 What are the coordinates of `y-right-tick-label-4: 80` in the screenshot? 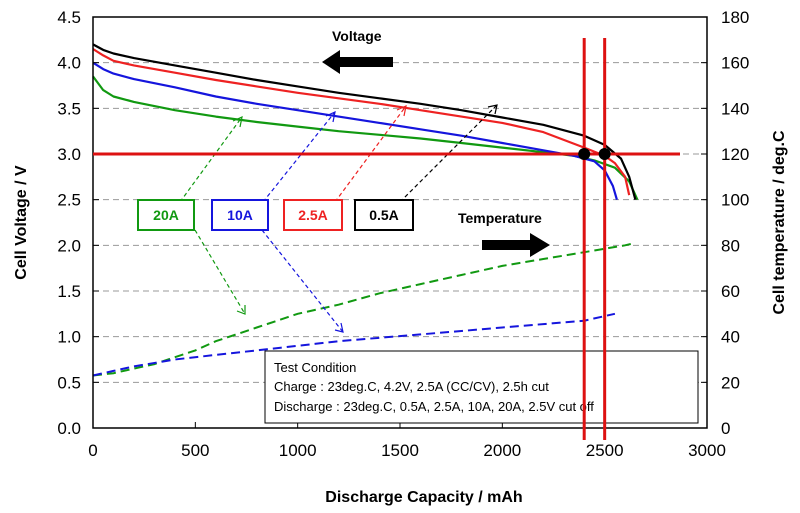 It's located at (730, 245).